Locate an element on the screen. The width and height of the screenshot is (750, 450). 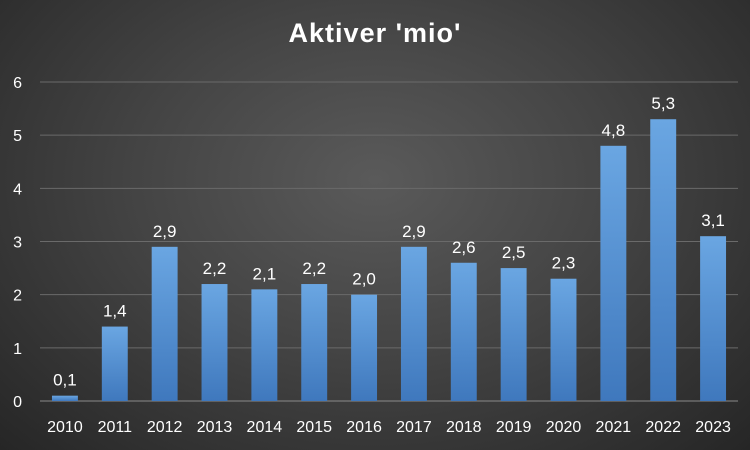
bar-2015 is located at coordinates (314, 342).